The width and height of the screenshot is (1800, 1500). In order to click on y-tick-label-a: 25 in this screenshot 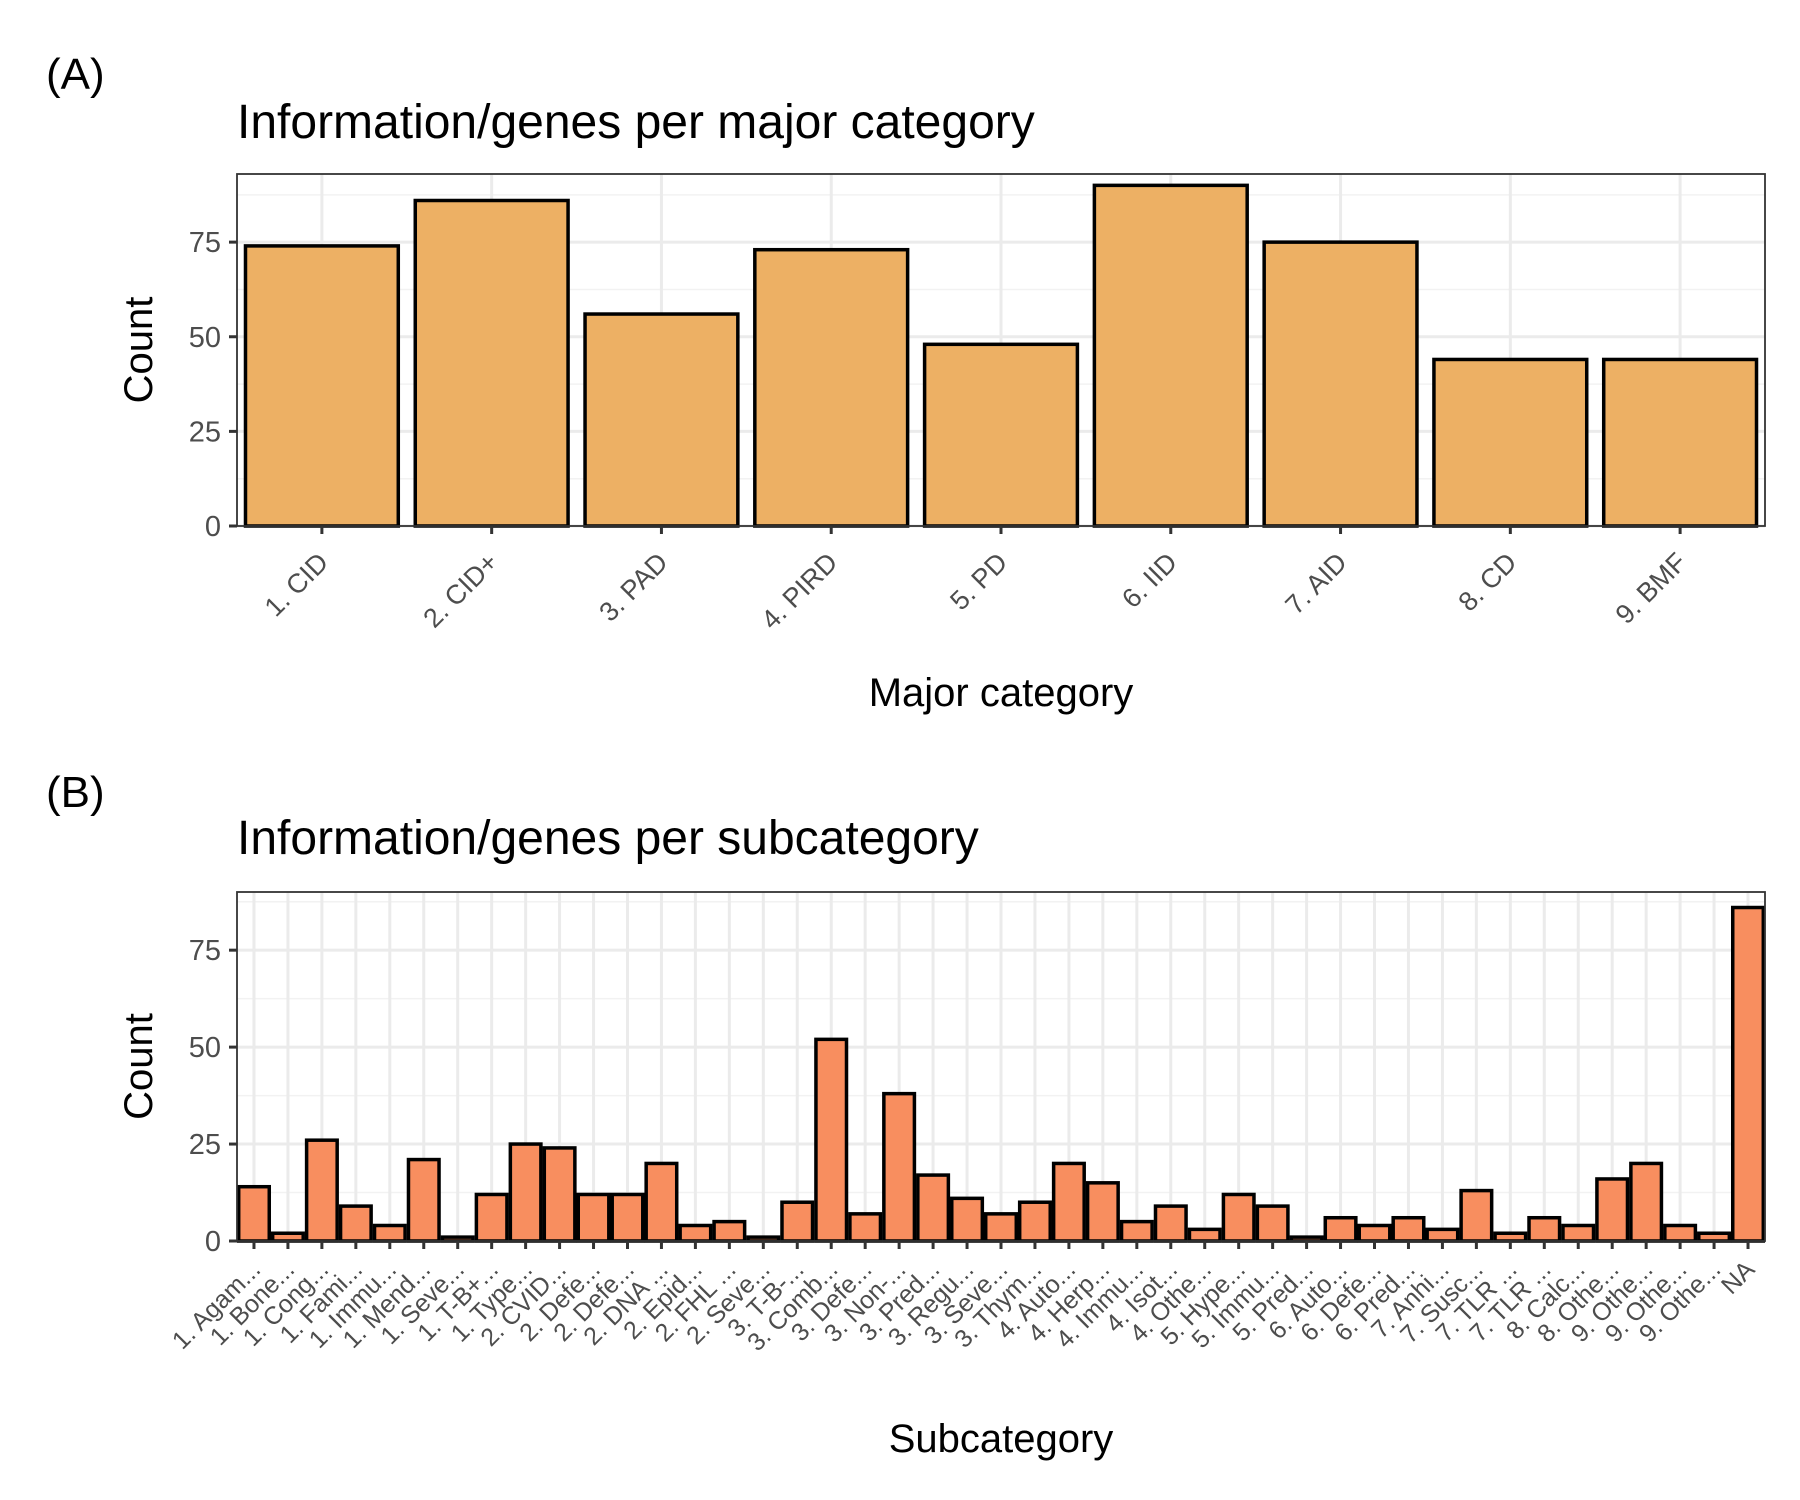, I will do `click(205, 432)`.